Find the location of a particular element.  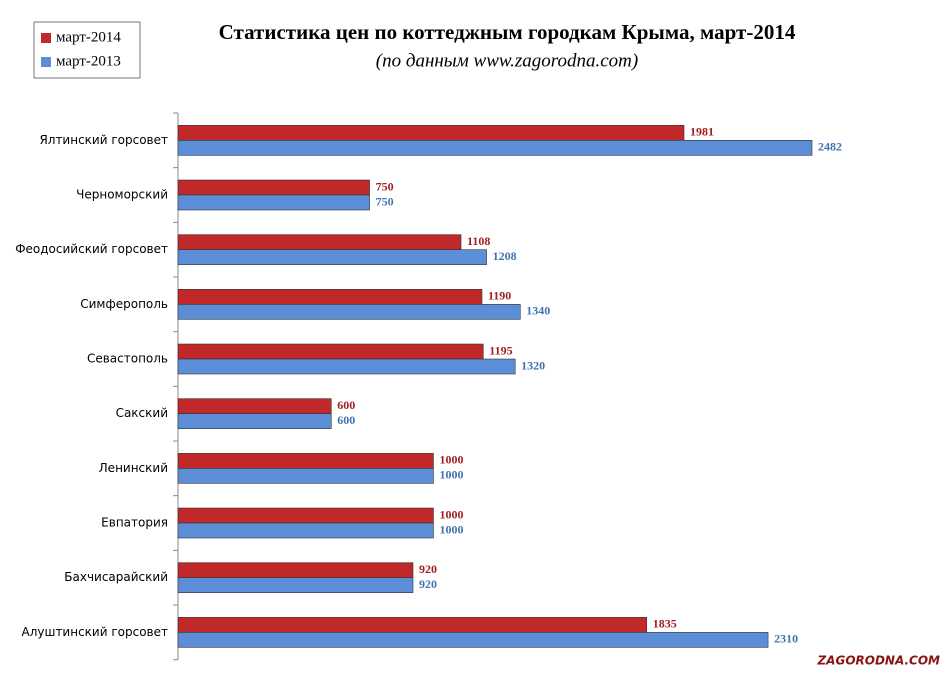

legend-box is located at coordinates (87, 50).